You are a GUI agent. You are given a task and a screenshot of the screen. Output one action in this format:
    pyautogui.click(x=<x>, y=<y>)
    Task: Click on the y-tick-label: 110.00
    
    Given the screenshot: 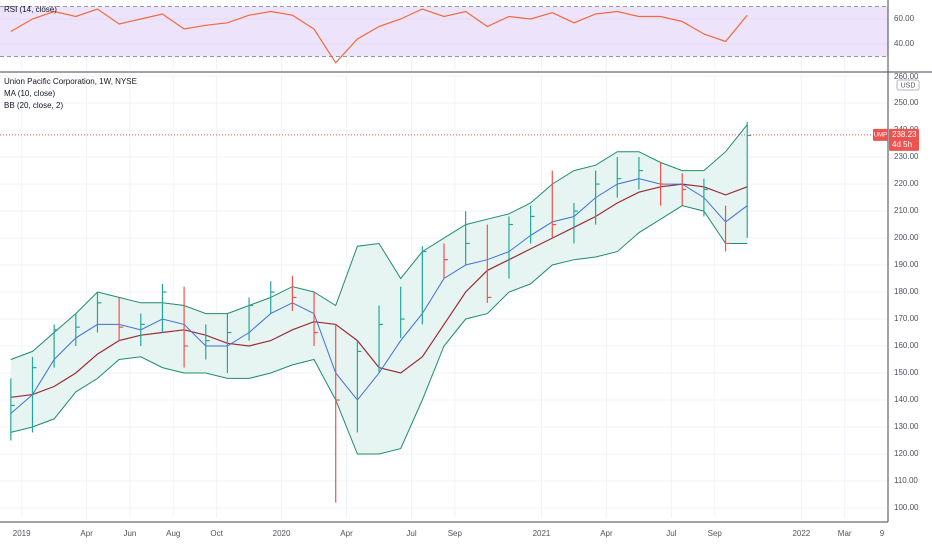 What is the action you would take?
    pyautogui.click(x=906, y=480)
    